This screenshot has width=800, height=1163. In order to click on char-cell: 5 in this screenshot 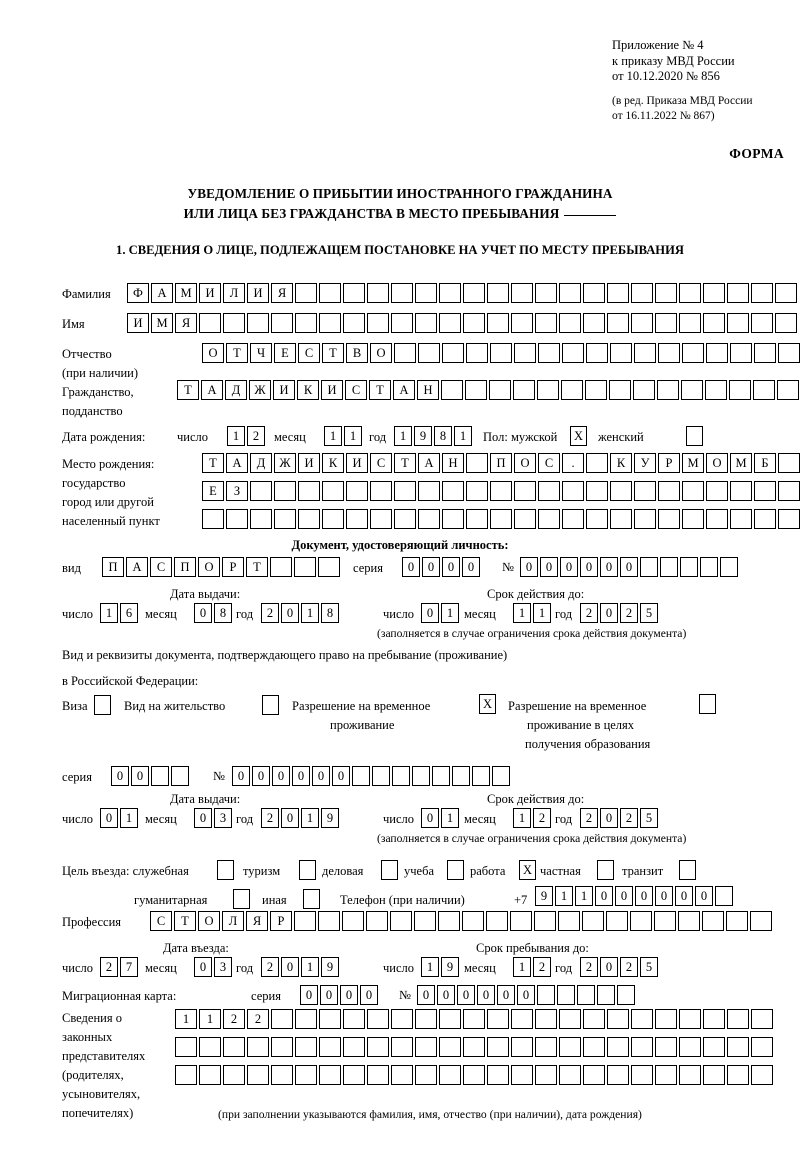, I will do `click(649, 967)`.